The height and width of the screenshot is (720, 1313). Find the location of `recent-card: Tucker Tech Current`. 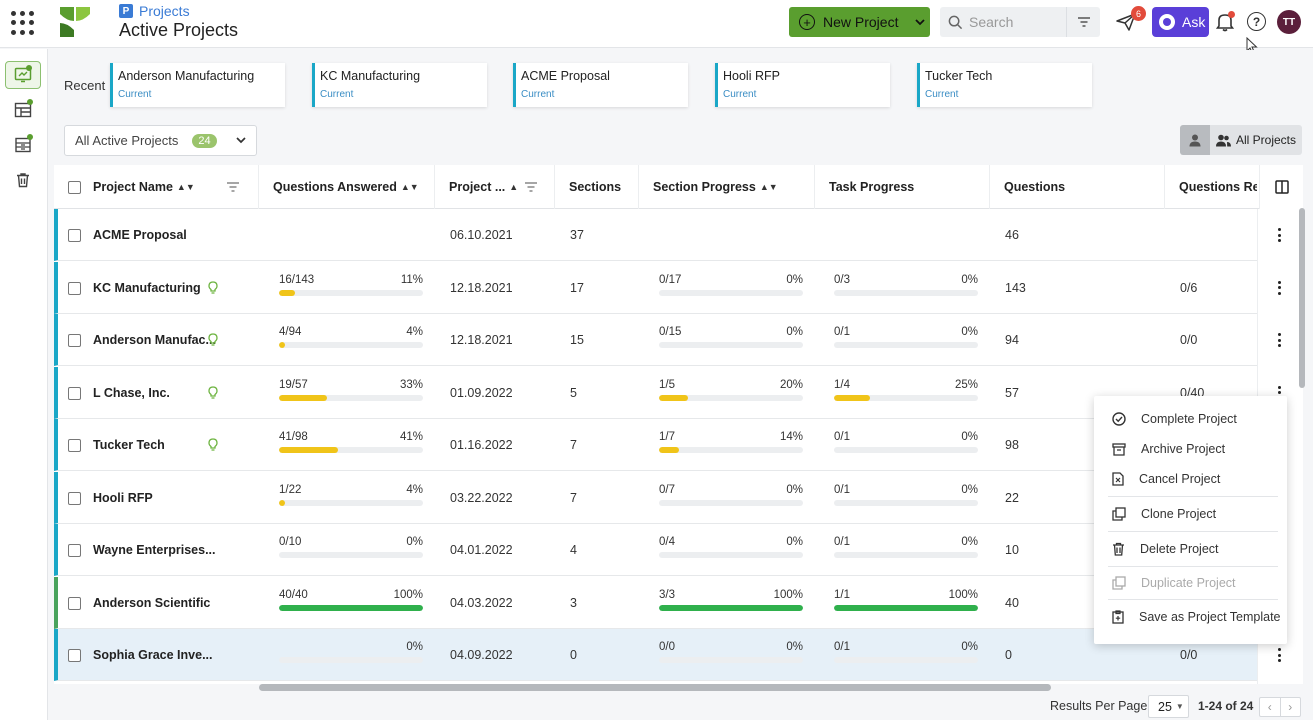

recent-card: Tucker Tech Current is located at coordinates (1004, 85).